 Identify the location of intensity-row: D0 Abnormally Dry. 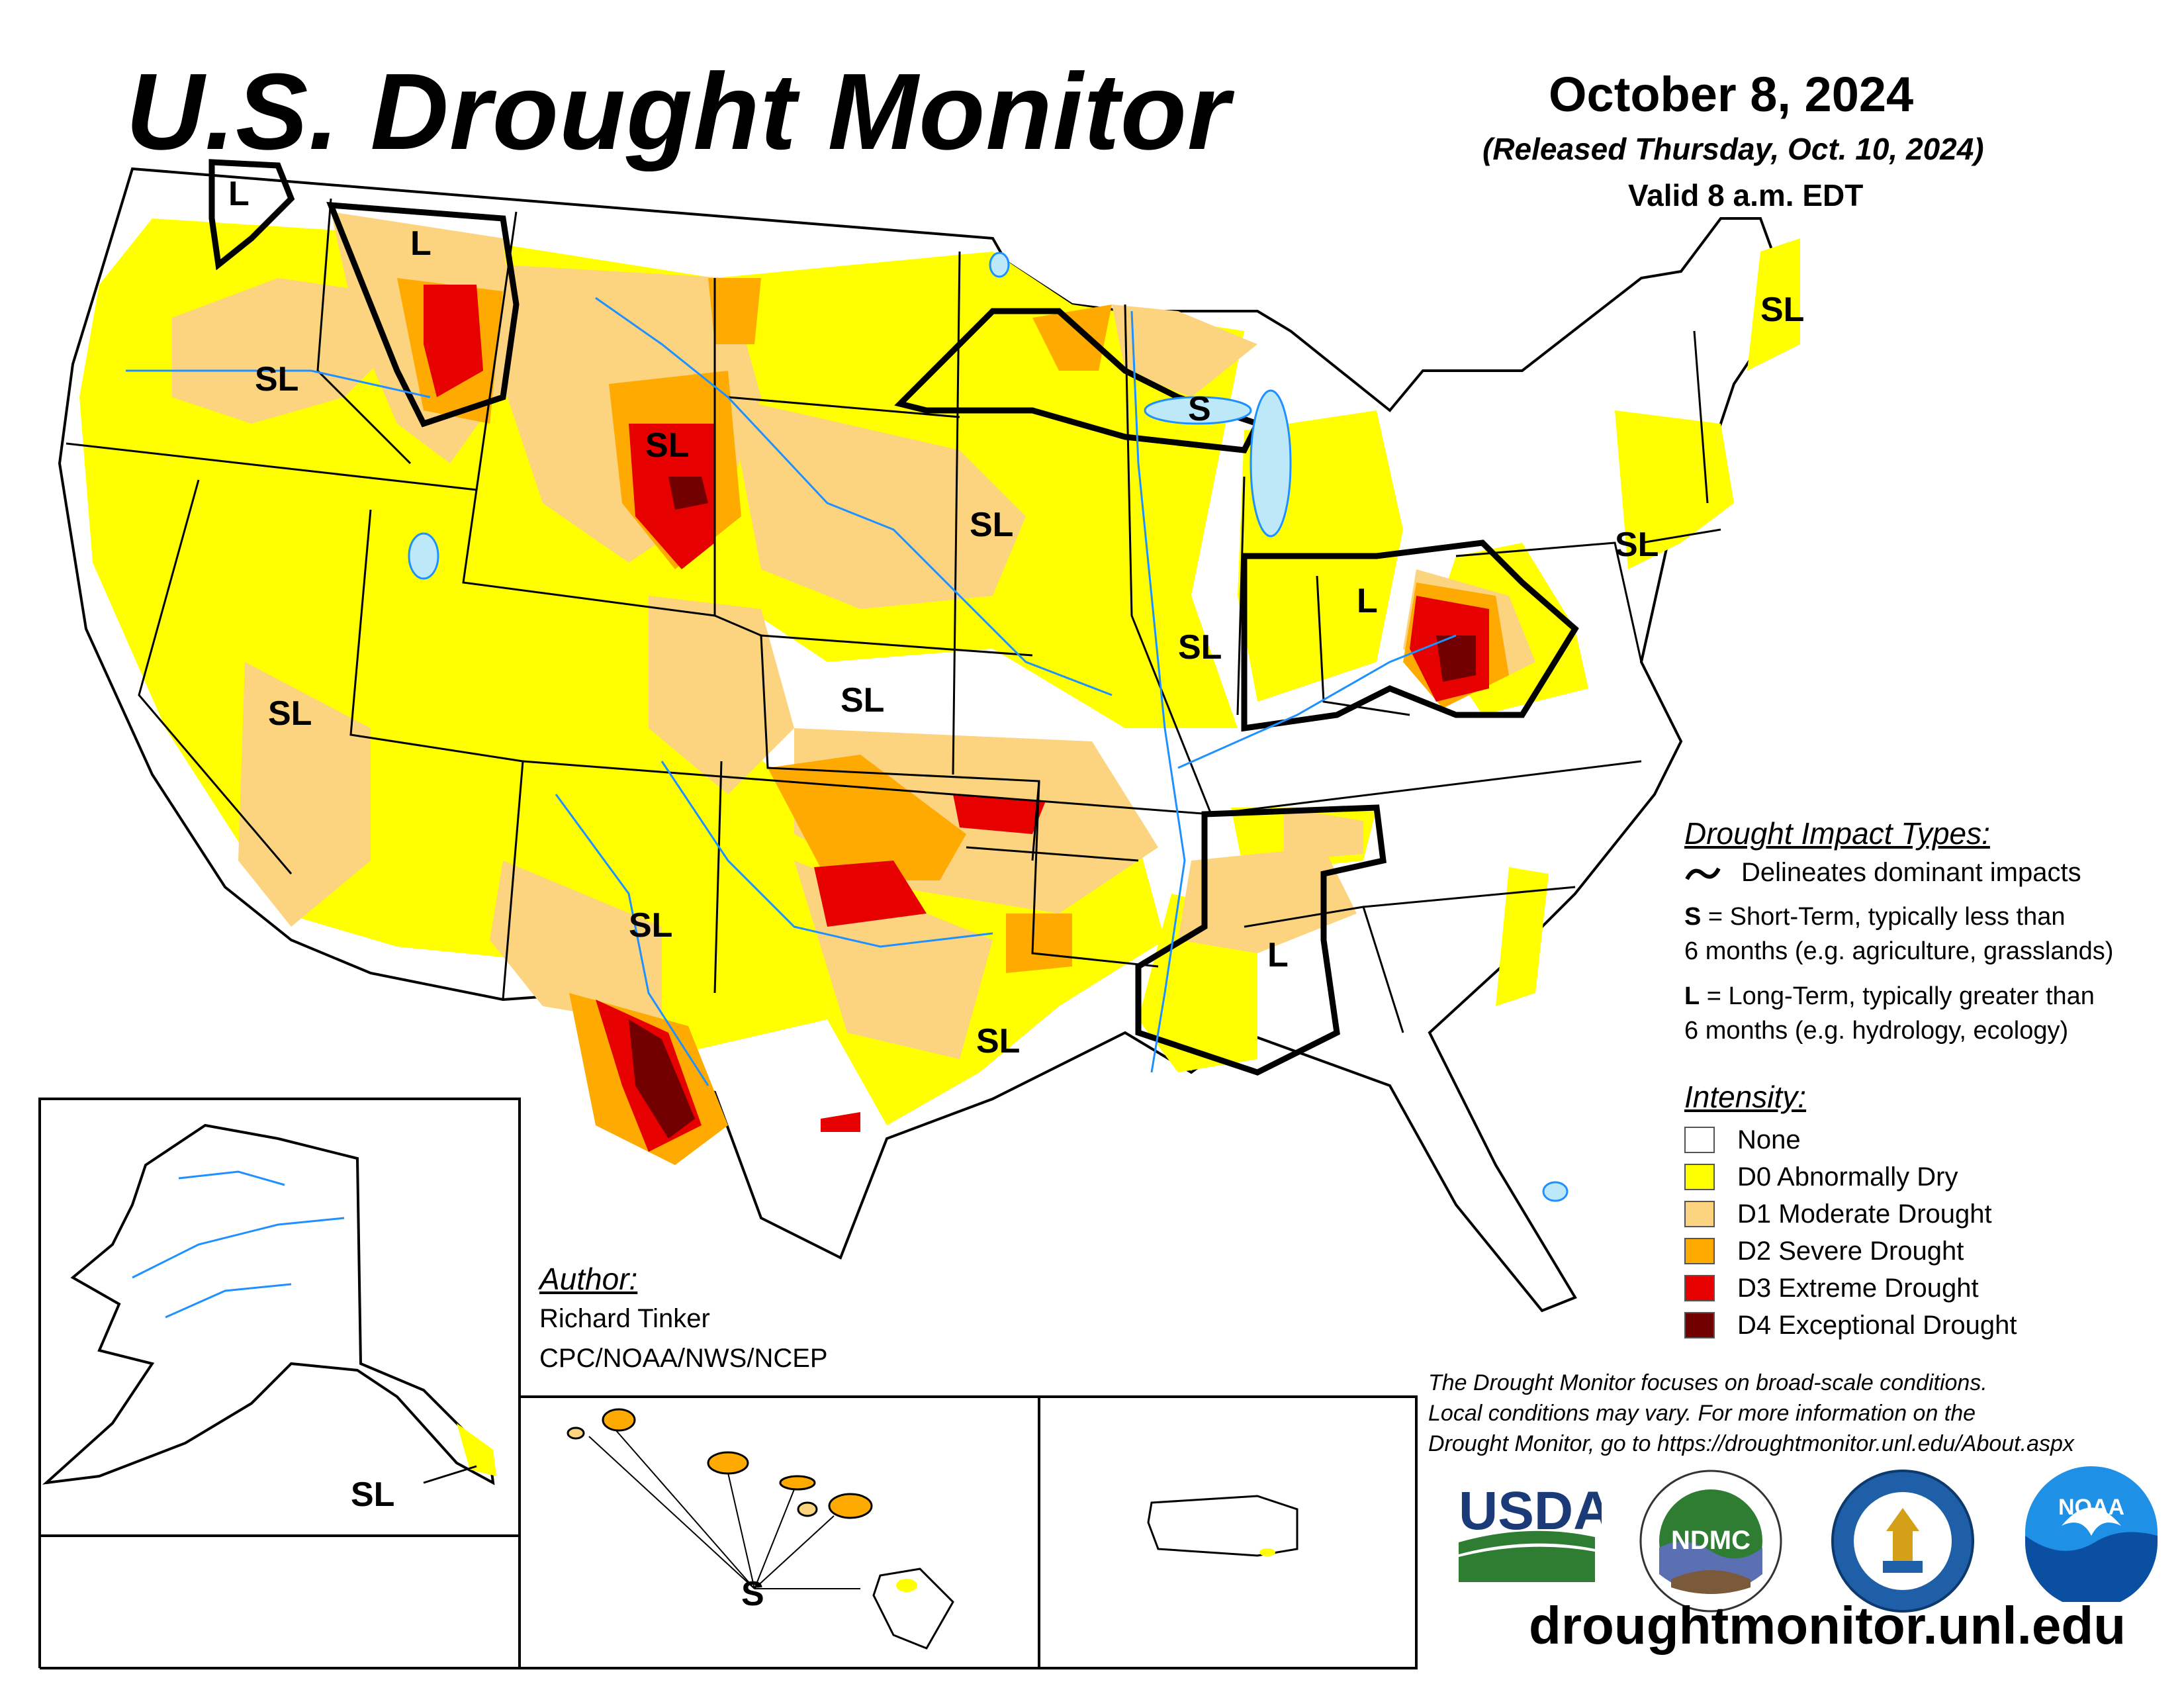
(1851, 1177).